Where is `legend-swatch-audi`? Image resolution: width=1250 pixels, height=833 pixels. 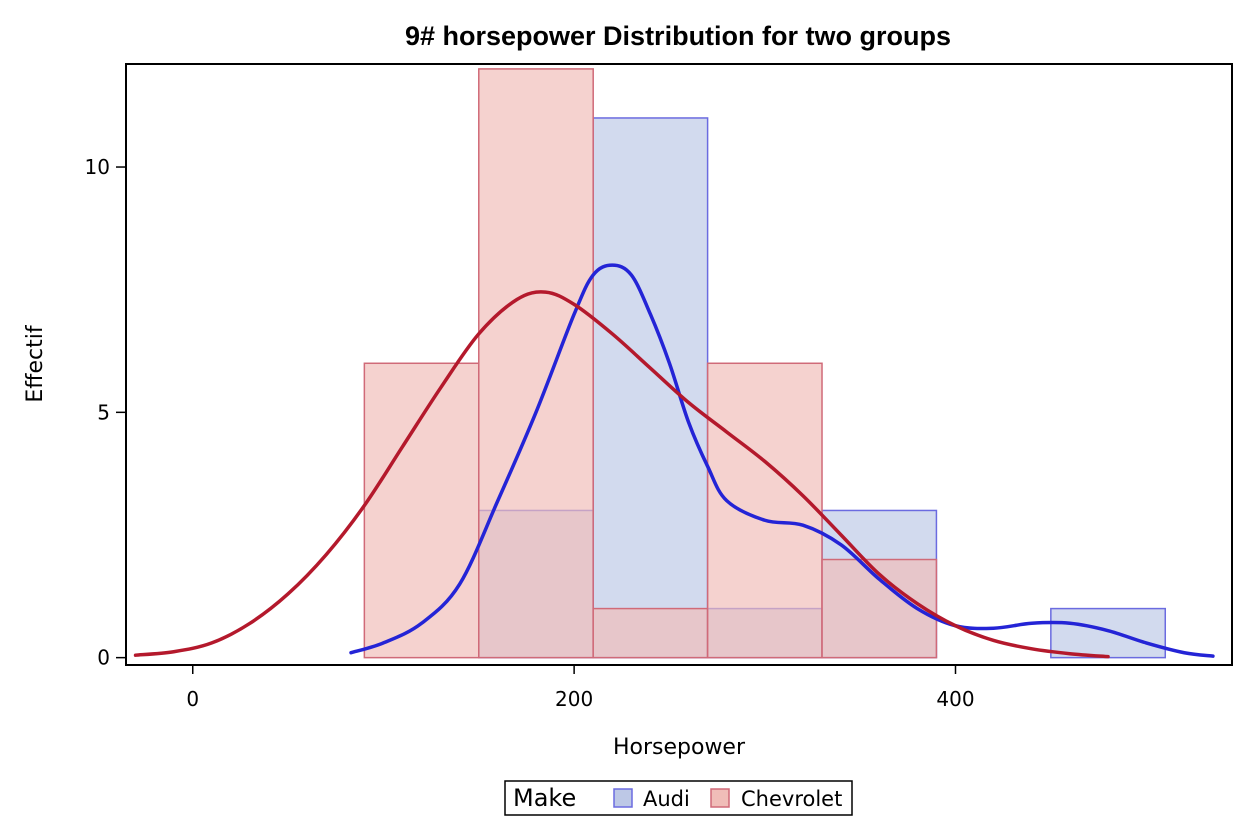 legend-swatch-audi is located at coordinates (623, 798).